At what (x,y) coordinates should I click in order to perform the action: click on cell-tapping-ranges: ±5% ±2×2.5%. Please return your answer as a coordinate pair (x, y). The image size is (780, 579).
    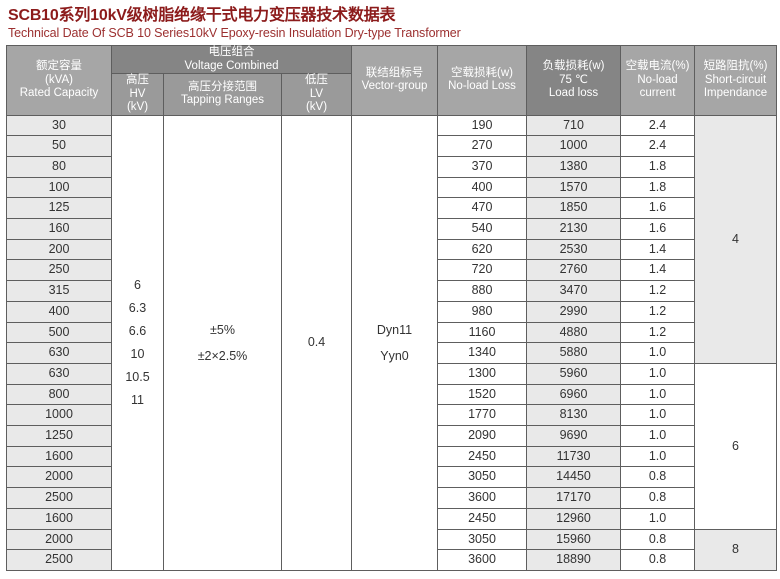
    Looking at the image, I should click on (222, 342).